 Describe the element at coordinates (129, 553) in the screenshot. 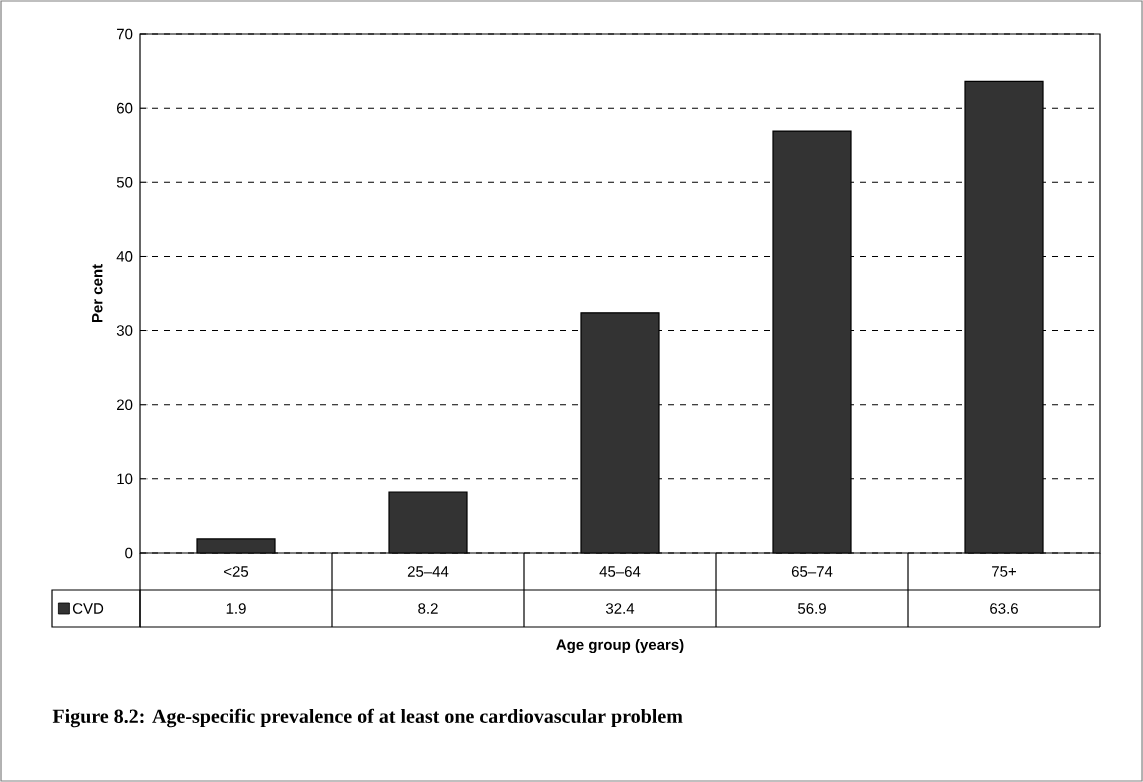

I see `y-tick-label: 0` at that location.